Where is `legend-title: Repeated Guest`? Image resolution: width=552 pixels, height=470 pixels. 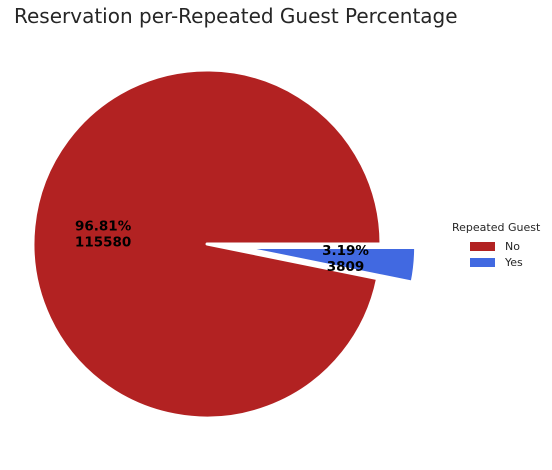
legend-title: Repeated Guest is located at coordinates (496, 227).